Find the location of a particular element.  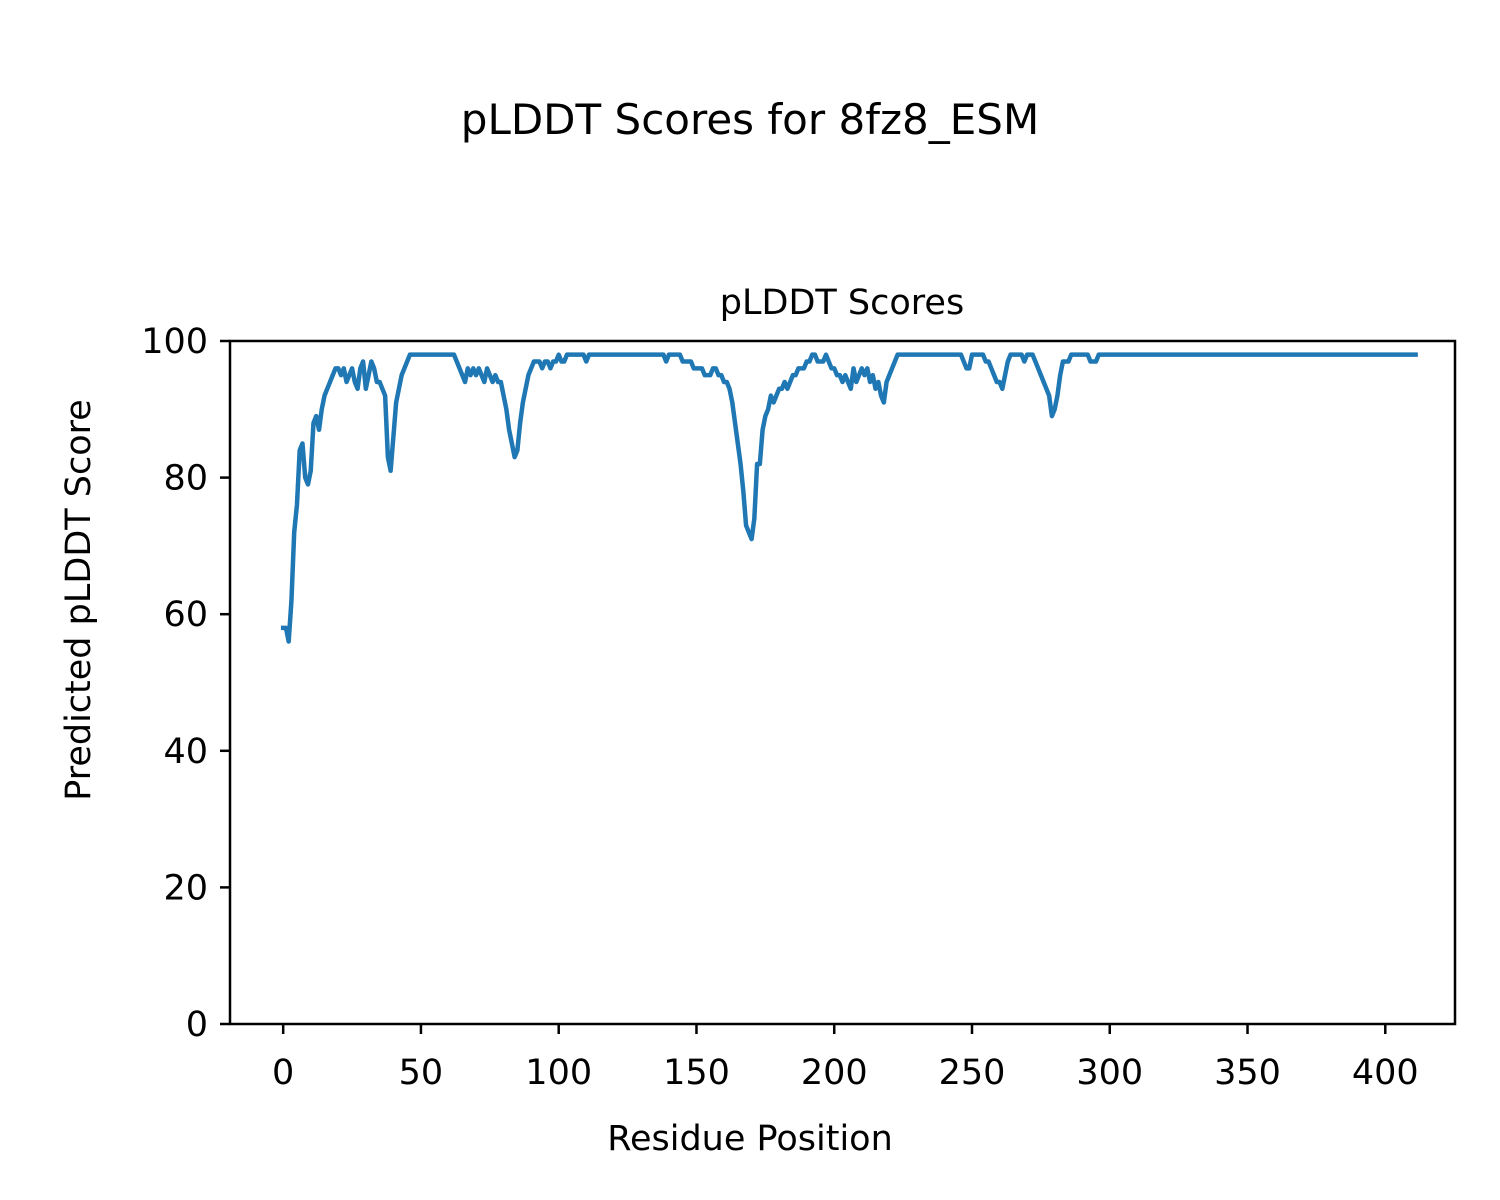

y-tick-label: 0 is located at coordinates (197, 1025).